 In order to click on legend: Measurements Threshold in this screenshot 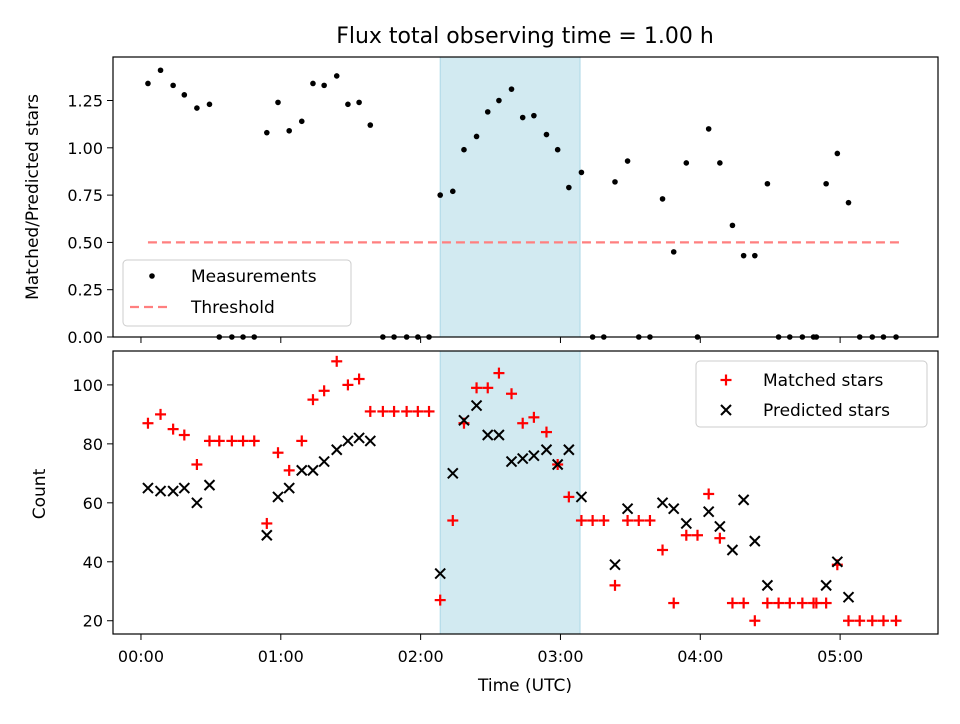, I will do `click(237, 293)`.